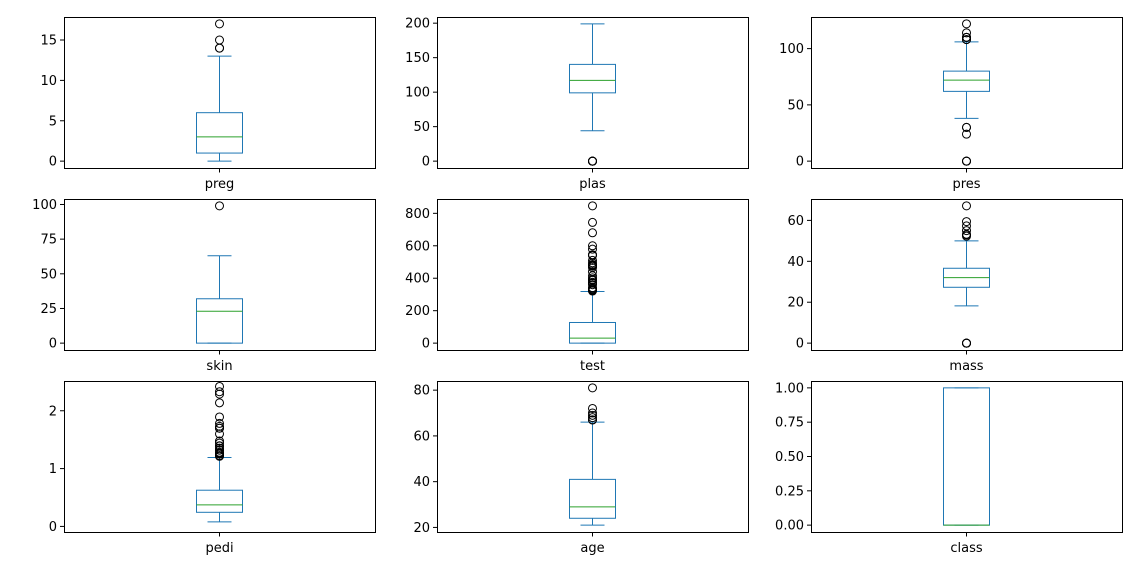 This screenshot has height=565, width=1147. Describe the element at coordinates (219, 548) in the screenshot. I see `x-tick-label: pedi` at that location.